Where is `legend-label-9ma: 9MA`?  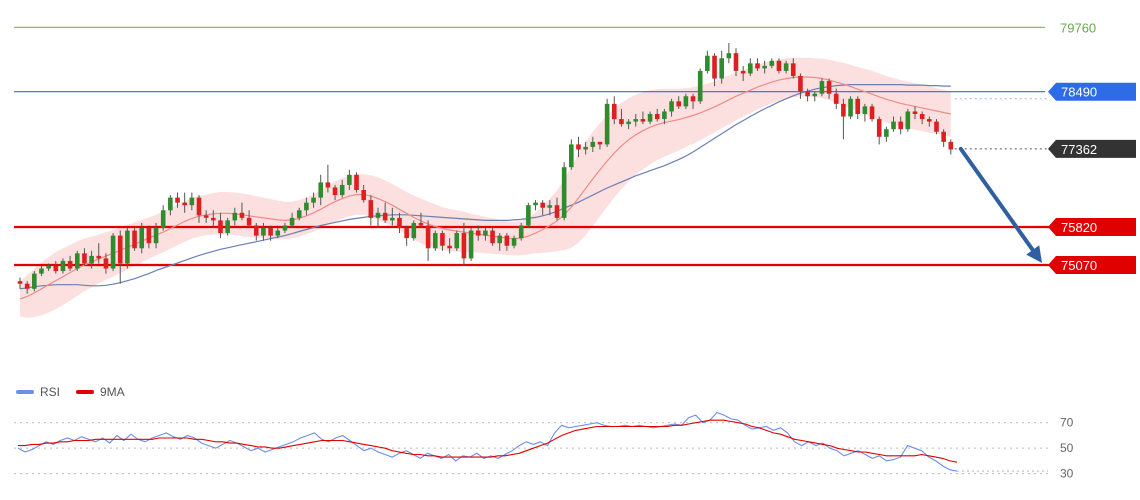
legend-label-9ma: 9MA is located at coordinates (112, 392).